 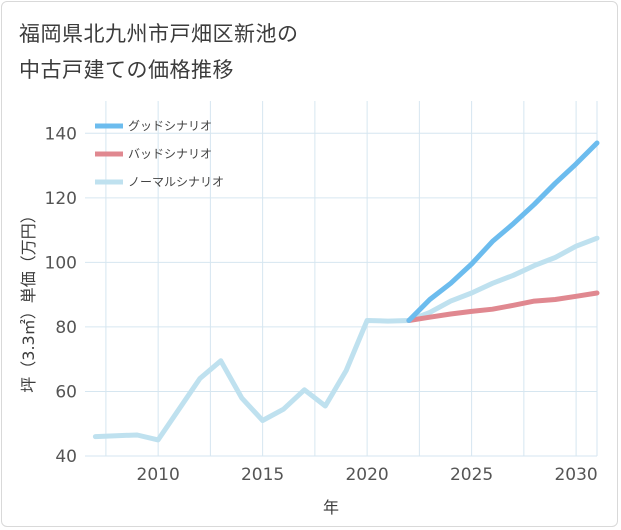 I want to click on y-tick-label: 100, so click(x=61, y=263).